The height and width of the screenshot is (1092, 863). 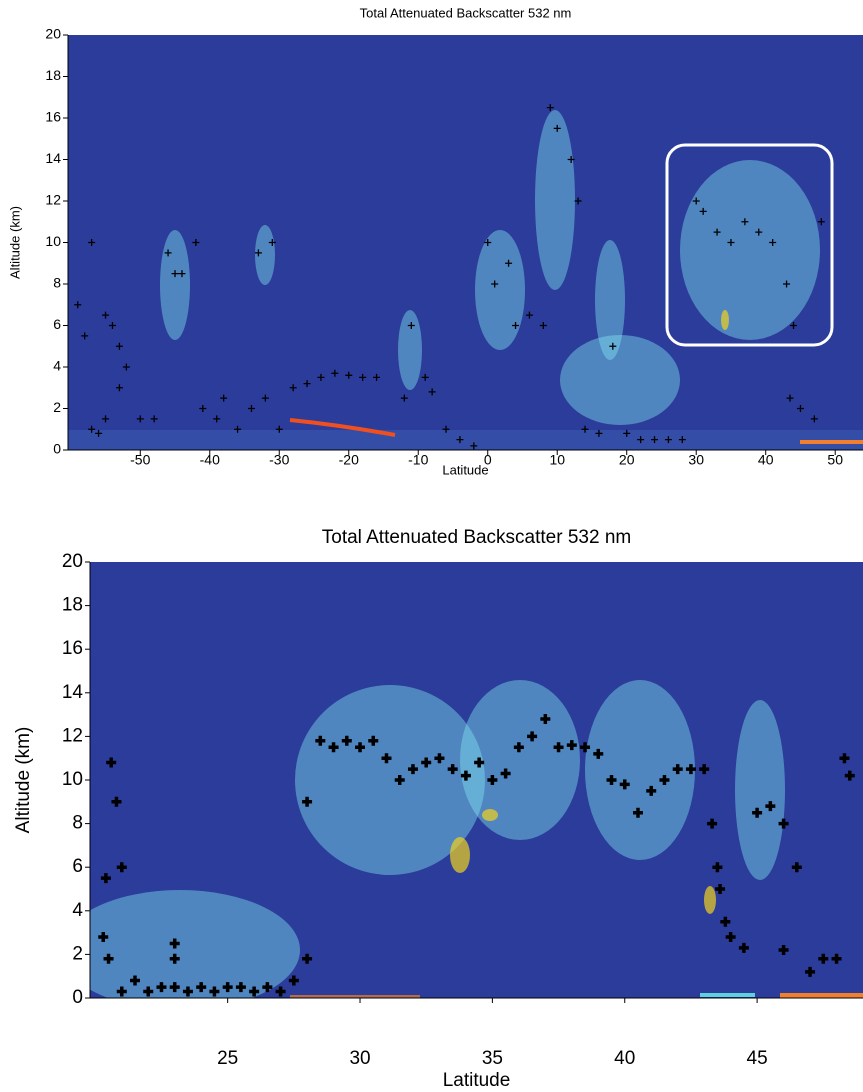 I want to click on x-tick-label: 30, so click(x=696, y=460).